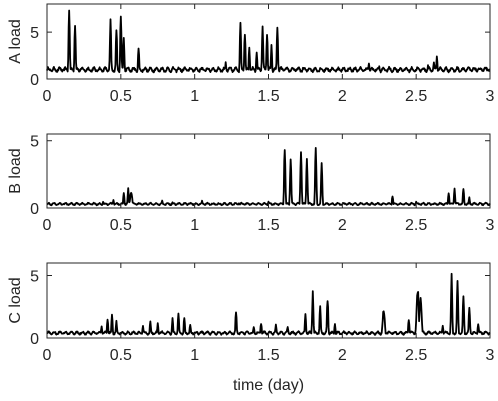 This screenshot has width=498, height=401. I want to click on y-axis-title: B load, so click(15, 170).